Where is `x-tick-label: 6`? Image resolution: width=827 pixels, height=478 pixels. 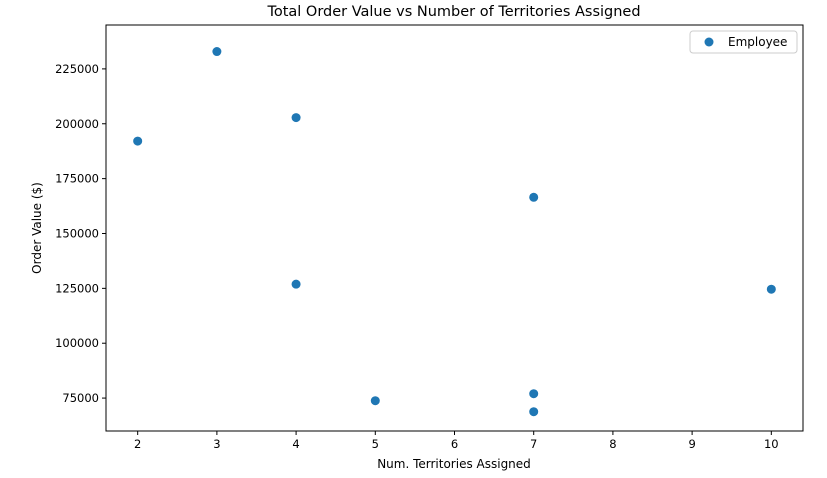
x-tick-label: 6 is located at coordinates (454, 444).